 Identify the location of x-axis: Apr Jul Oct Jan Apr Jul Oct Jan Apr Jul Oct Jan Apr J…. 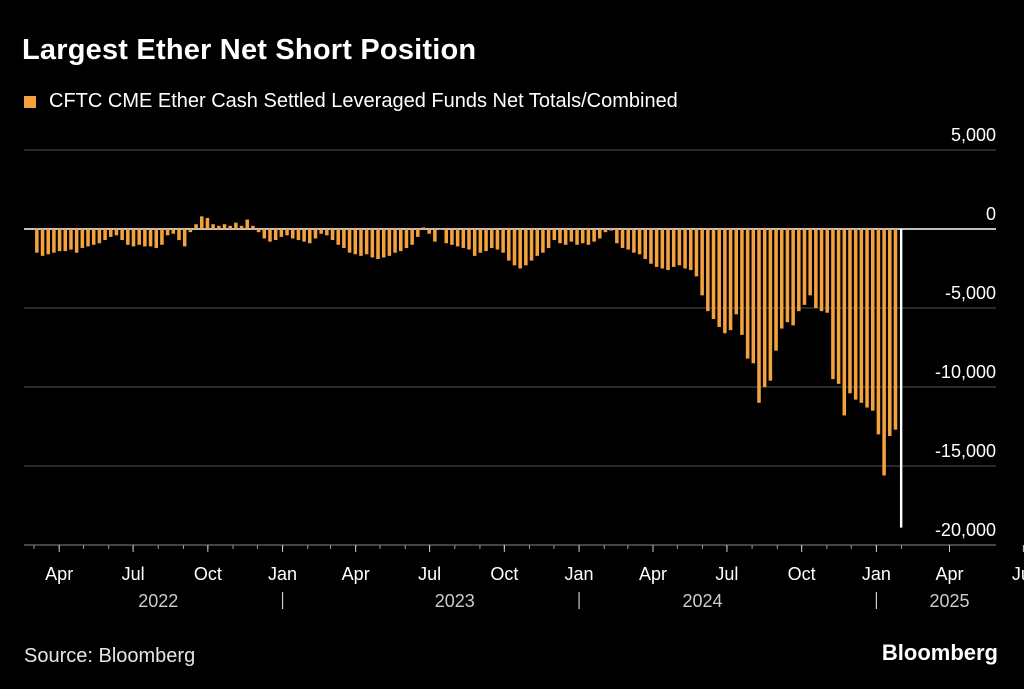
(524, 577).